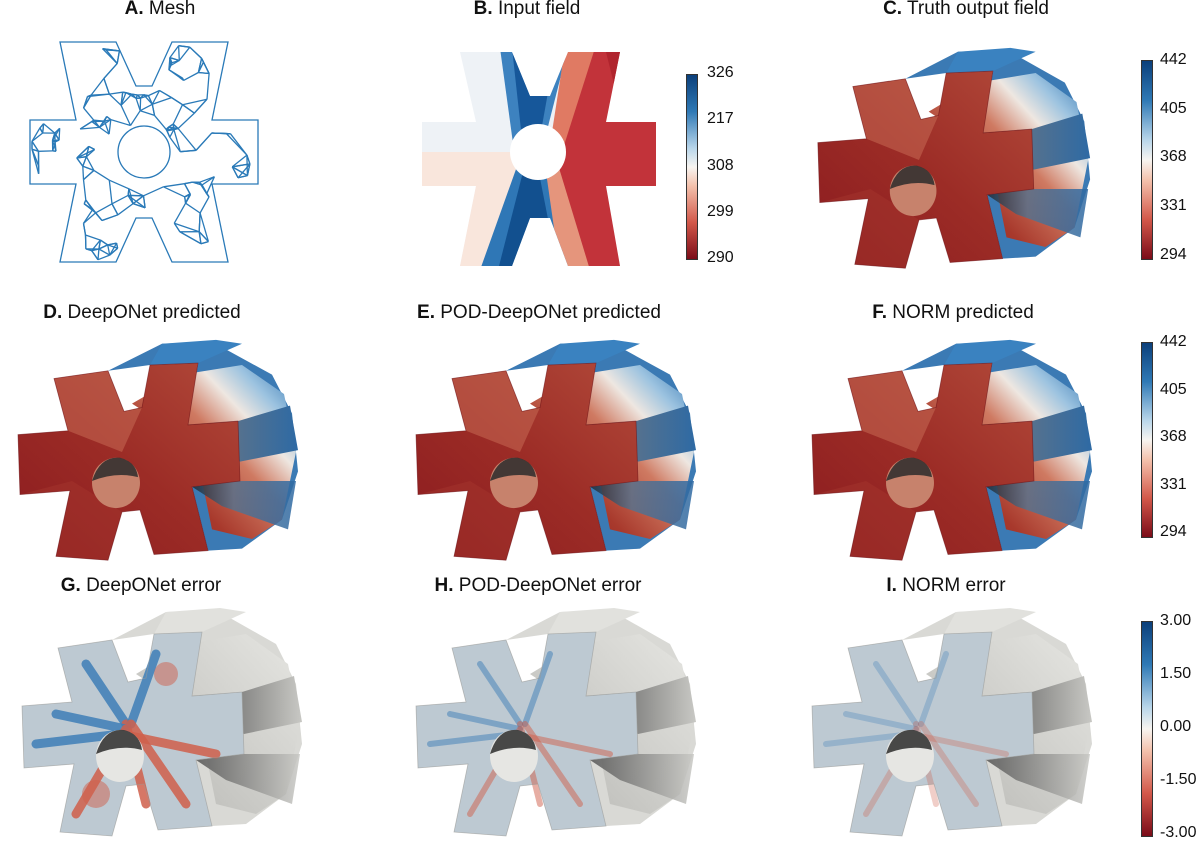 The image size is (1200, 858). What do you see at coordinates (1178, 779) in the screenshot?
I see `error-colorbar-tick-3: -1.50` at bounding box center [1178, 779].